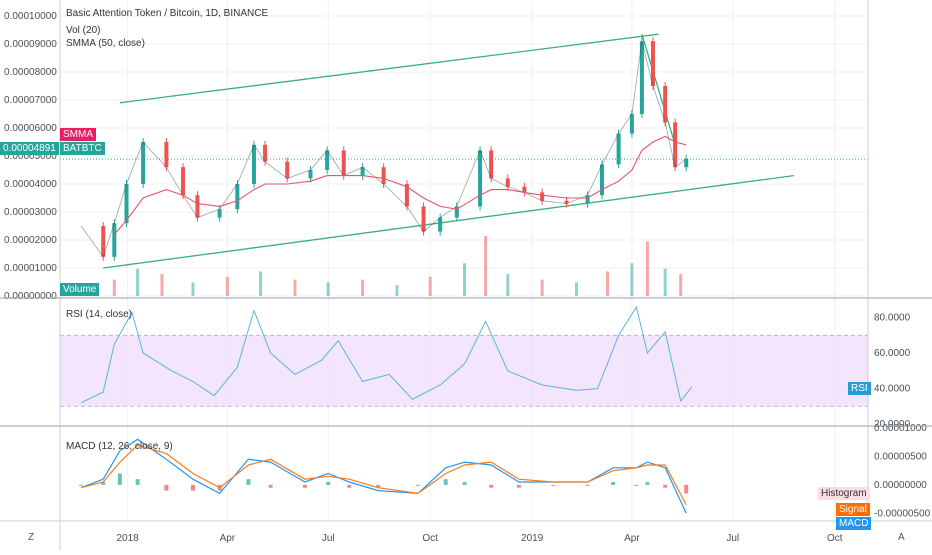 The height and width of the screenshot is (555, 932). Describe the element at coordinates (30, 296) in the screenshot. I see `price-tick-label: 0.00000000` at that location.